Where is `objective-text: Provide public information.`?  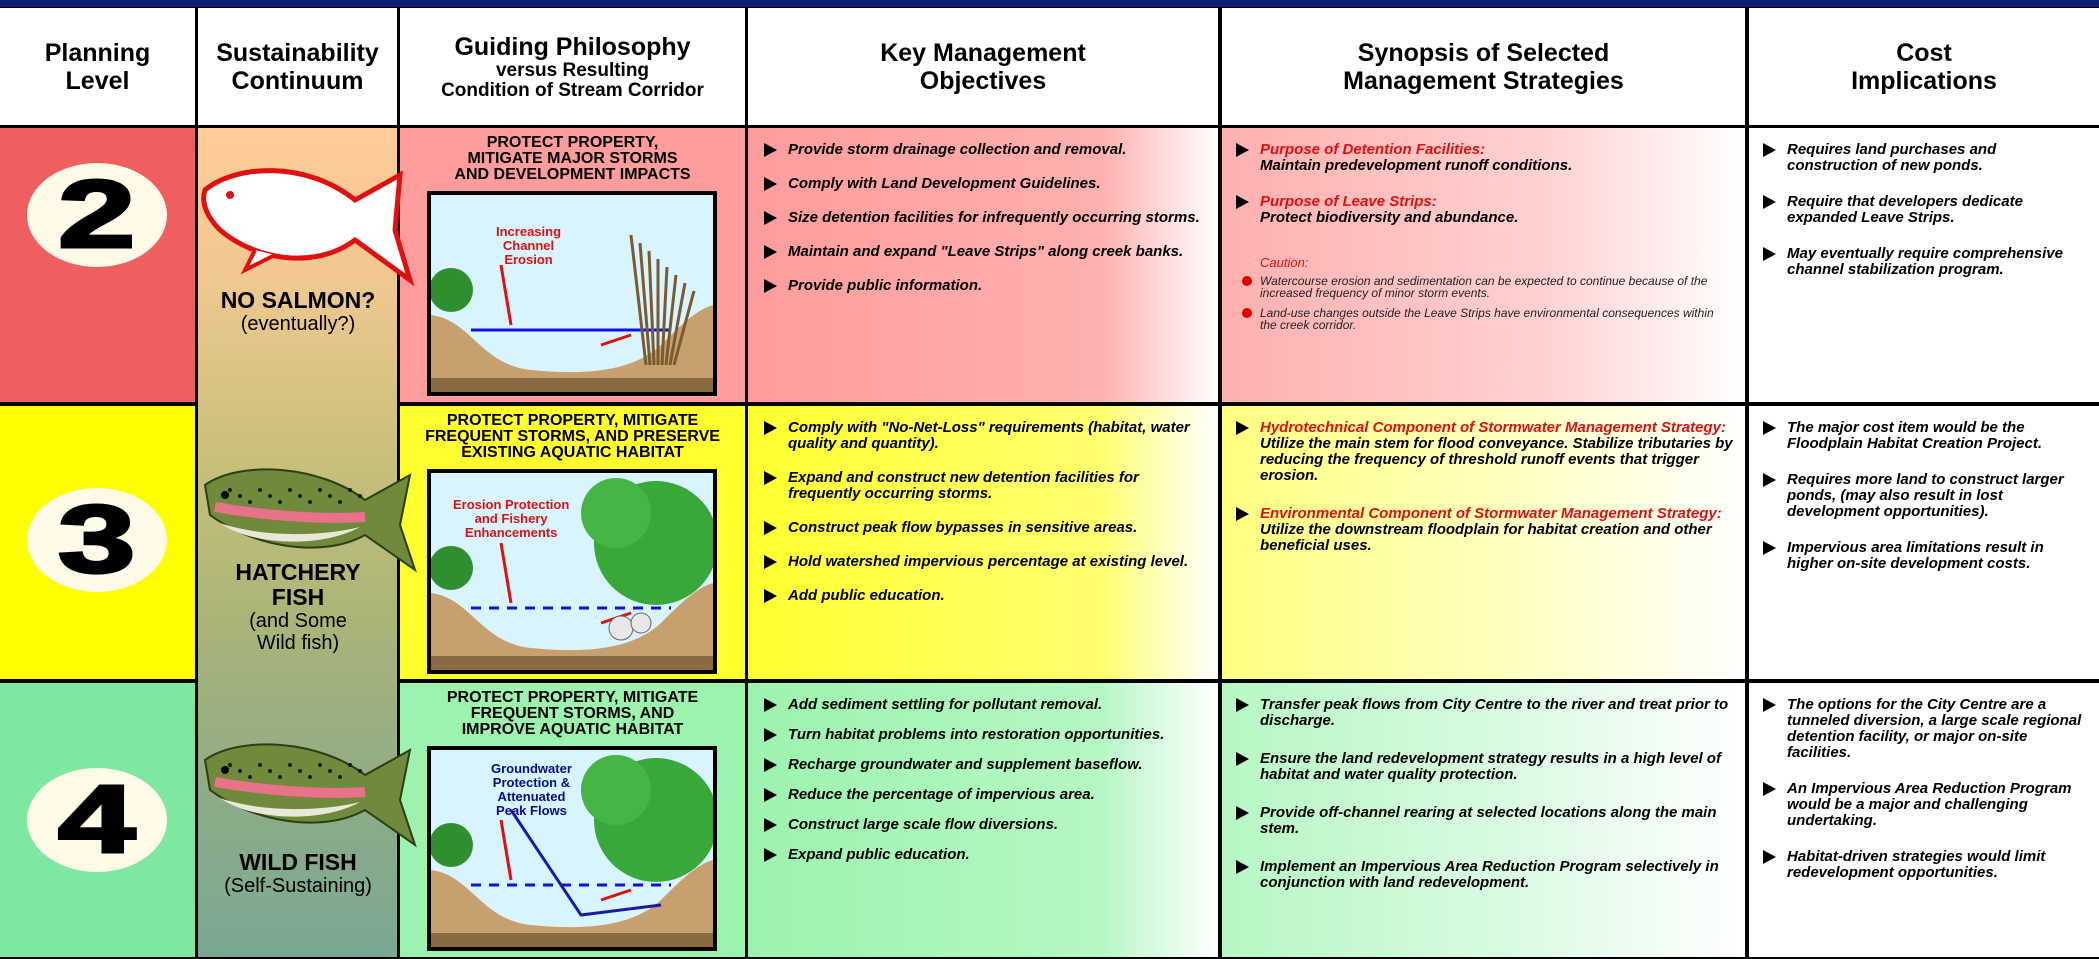 objective-text: Provide public information. is located at coordinates (885, 285).